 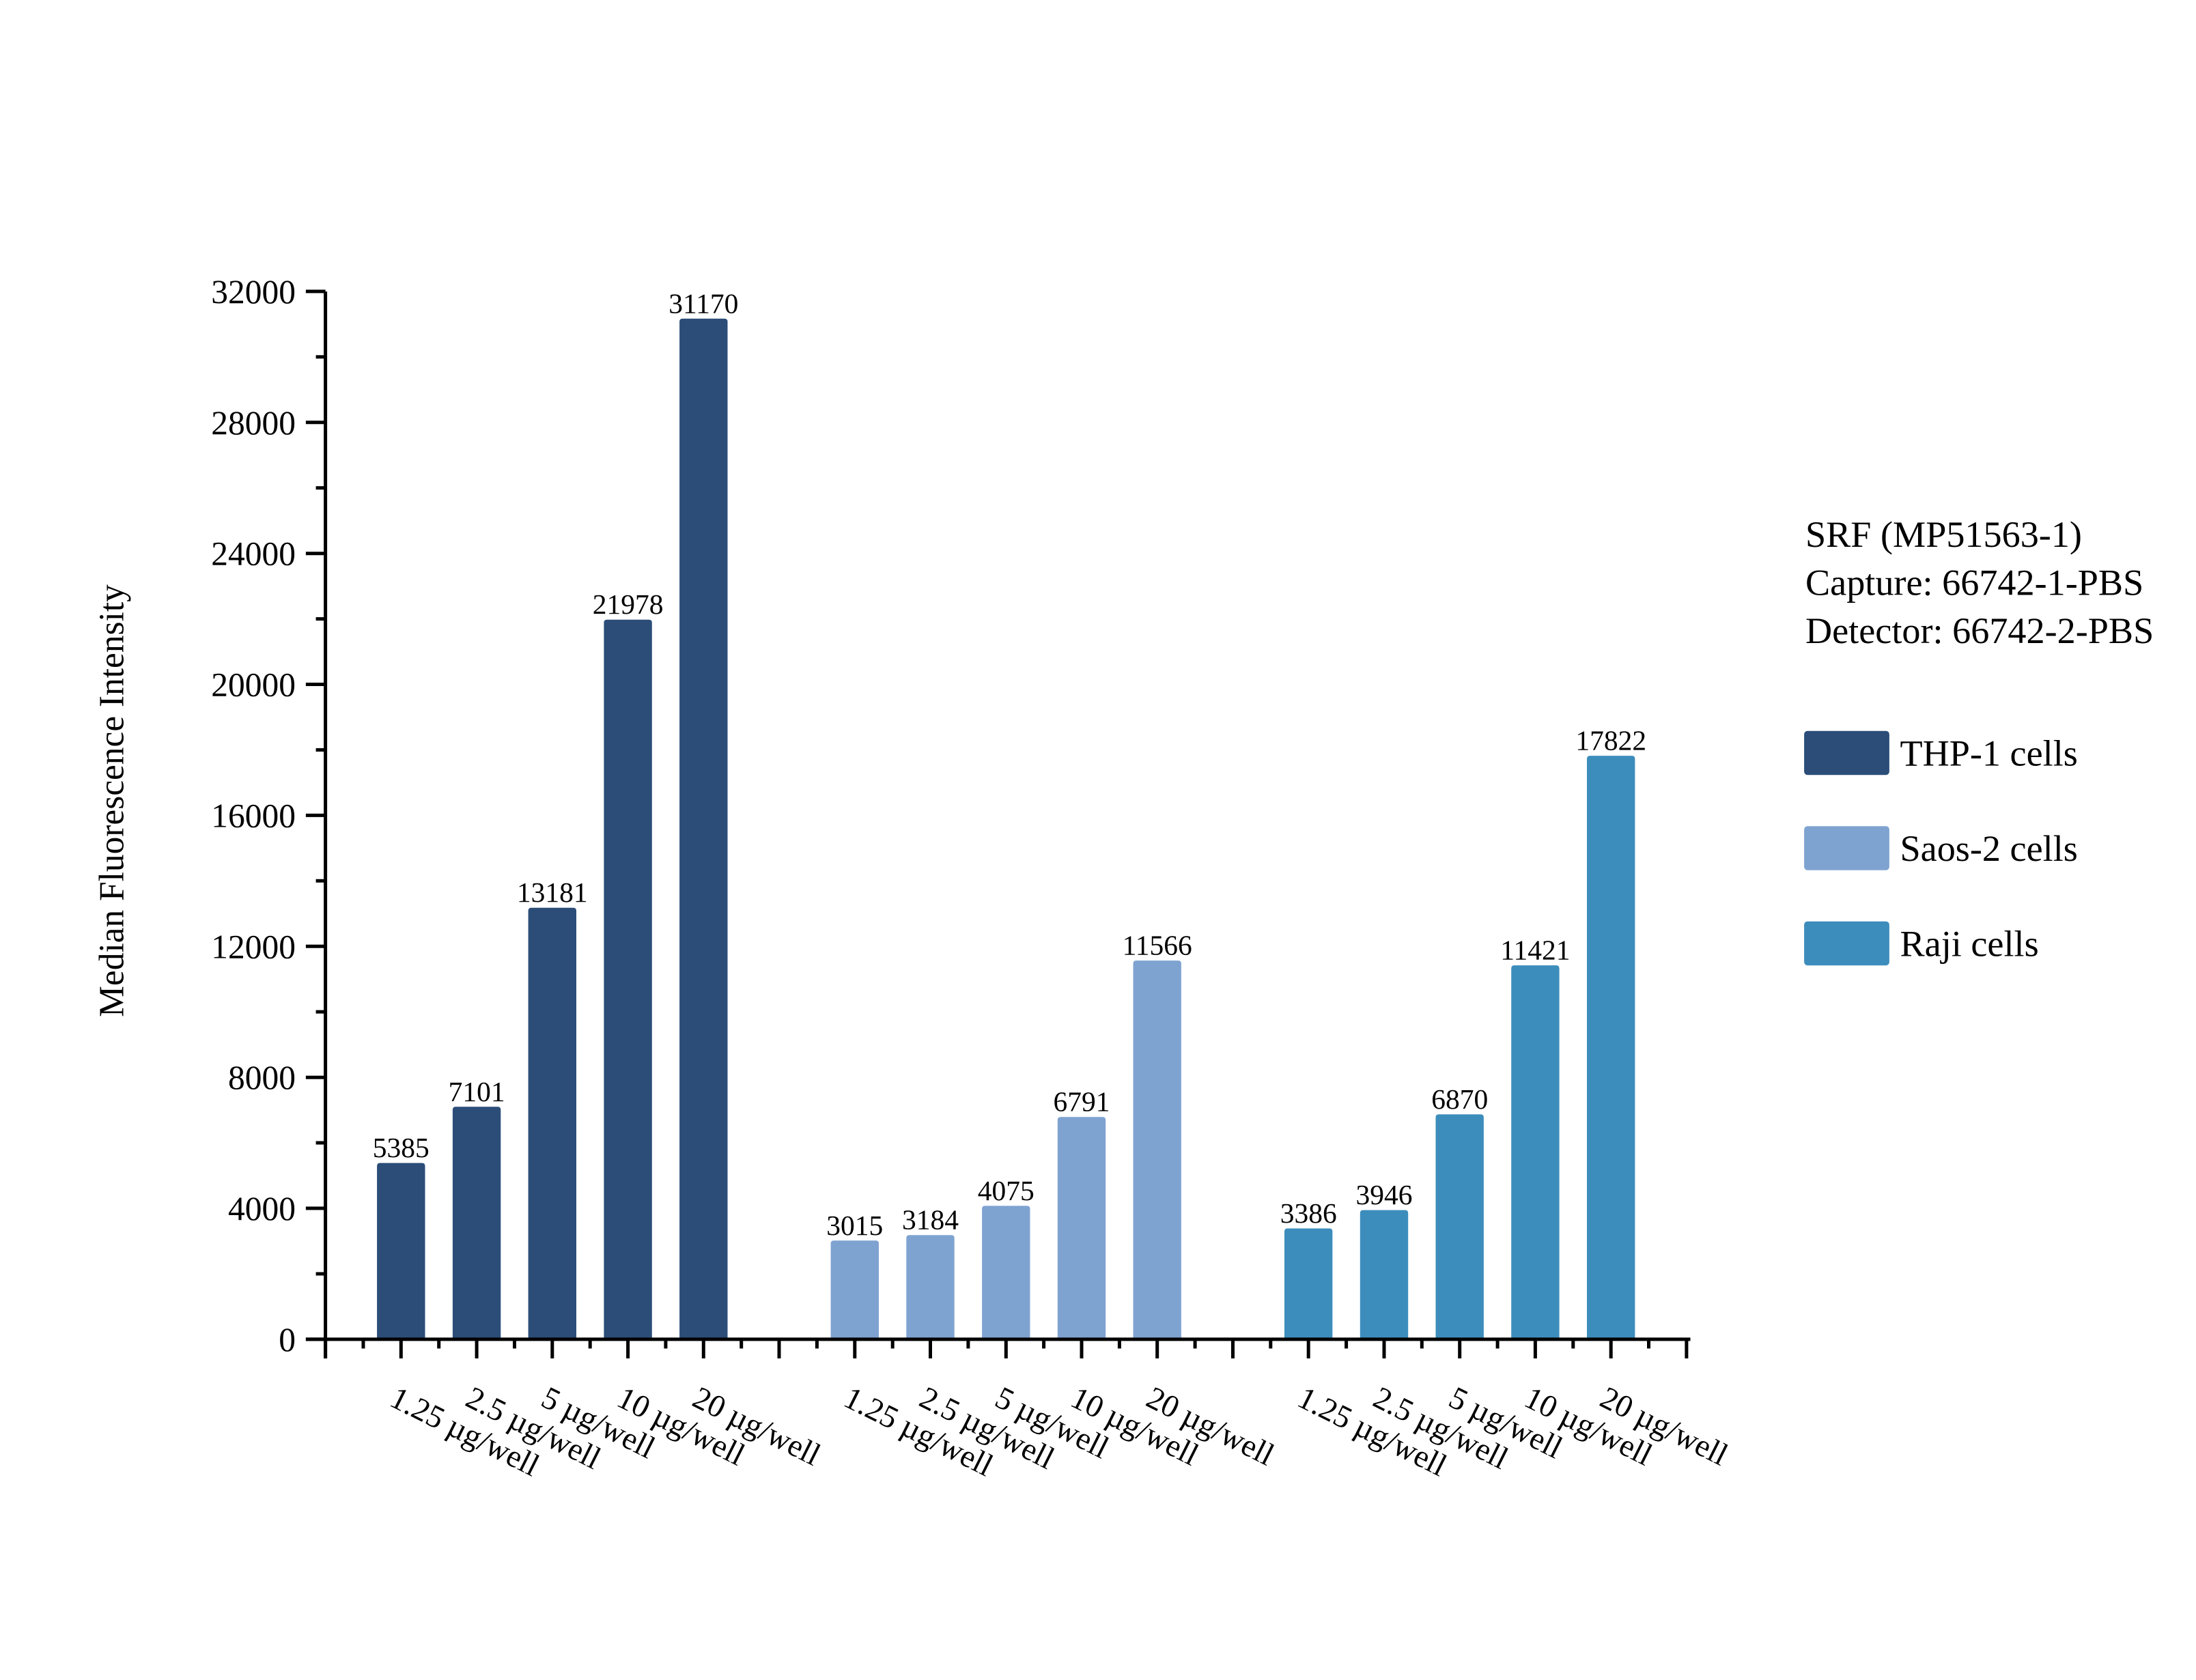 I want to click on svg-text: 6791, so click(x=1082, y=1101).